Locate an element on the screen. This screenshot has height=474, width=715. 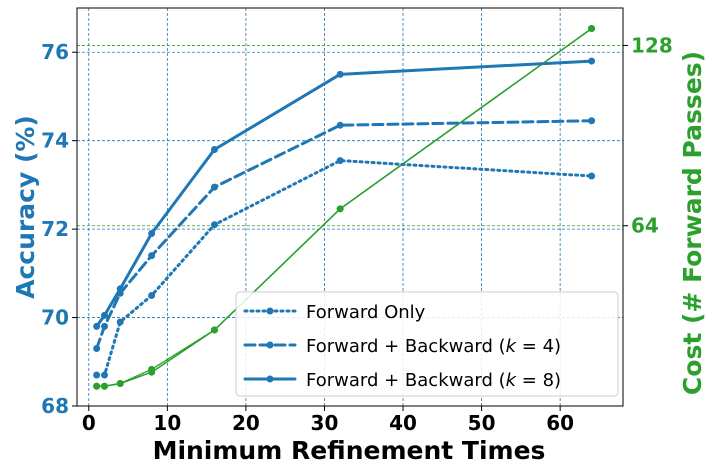
legend-label: Forward + Backward (k = 4) is located at coordinates (433, 346).